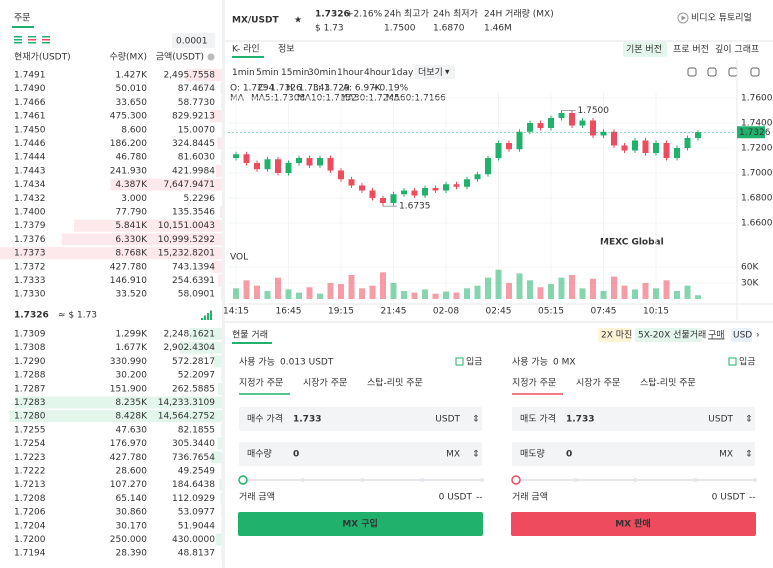 The width and height of the screenshot is (773, 568). Describe the element at coordinates (250, 335) in the screenshot. I see `trade-tab: 현물 거래` at that location.